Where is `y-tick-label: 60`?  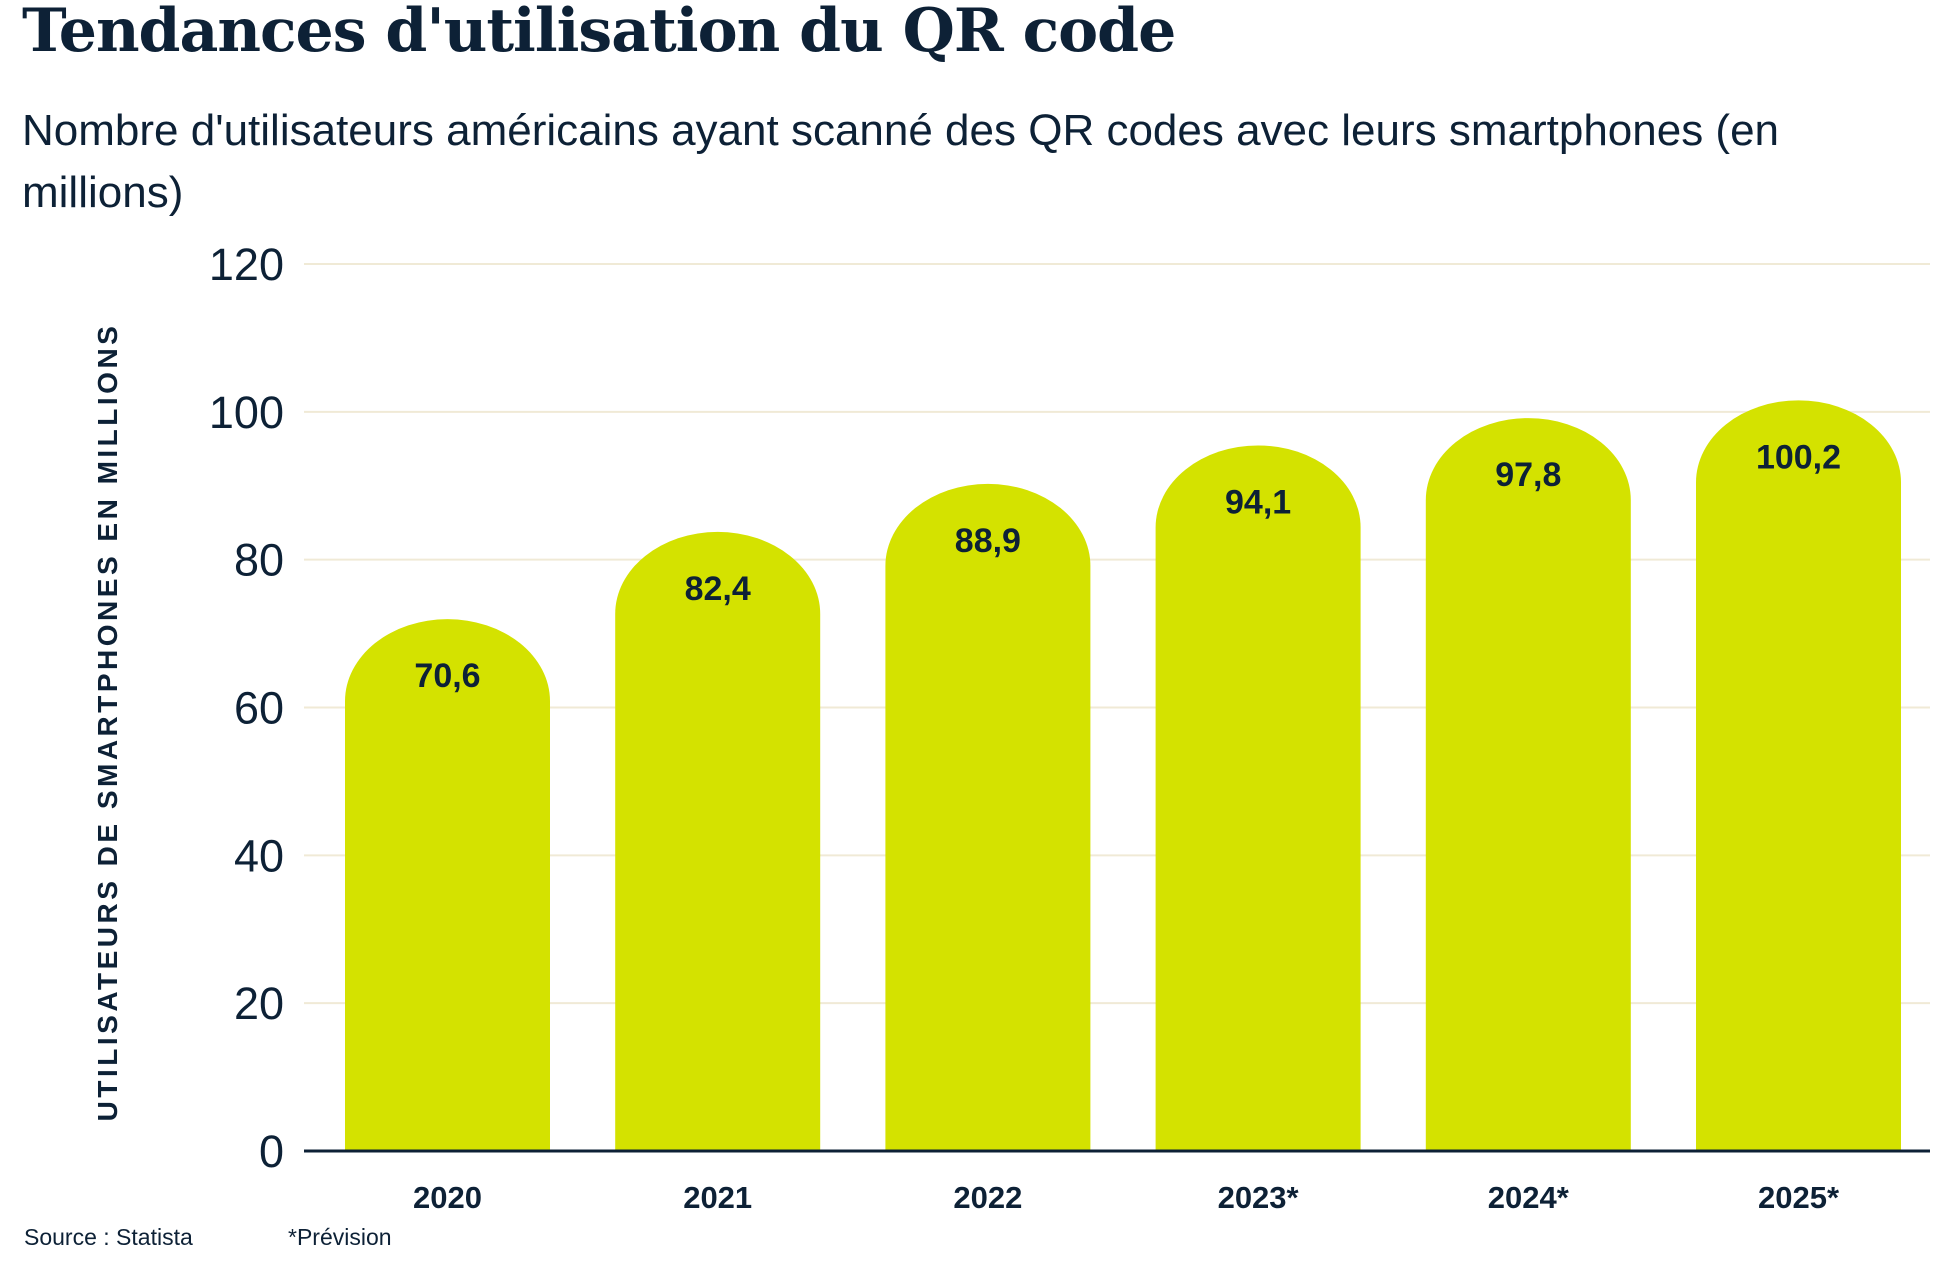
y-tick-label: 60 is located at coordinates (259, 708).